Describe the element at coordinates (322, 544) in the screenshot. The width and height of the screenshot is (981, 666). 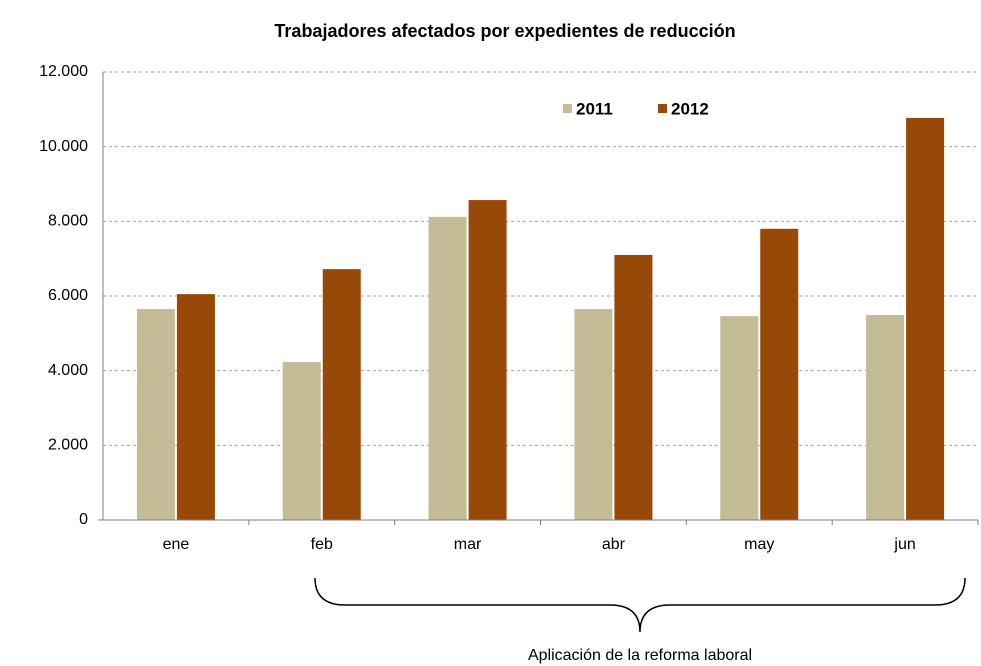
I see `x-tick-label: feb` at that location.